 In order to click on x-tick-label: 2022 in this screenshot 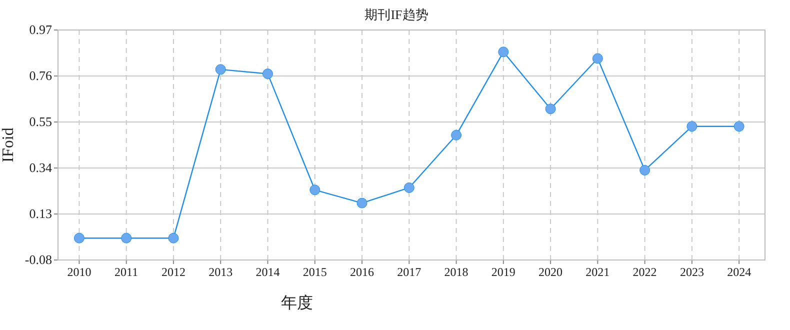, I will do `click(644, 272)`.